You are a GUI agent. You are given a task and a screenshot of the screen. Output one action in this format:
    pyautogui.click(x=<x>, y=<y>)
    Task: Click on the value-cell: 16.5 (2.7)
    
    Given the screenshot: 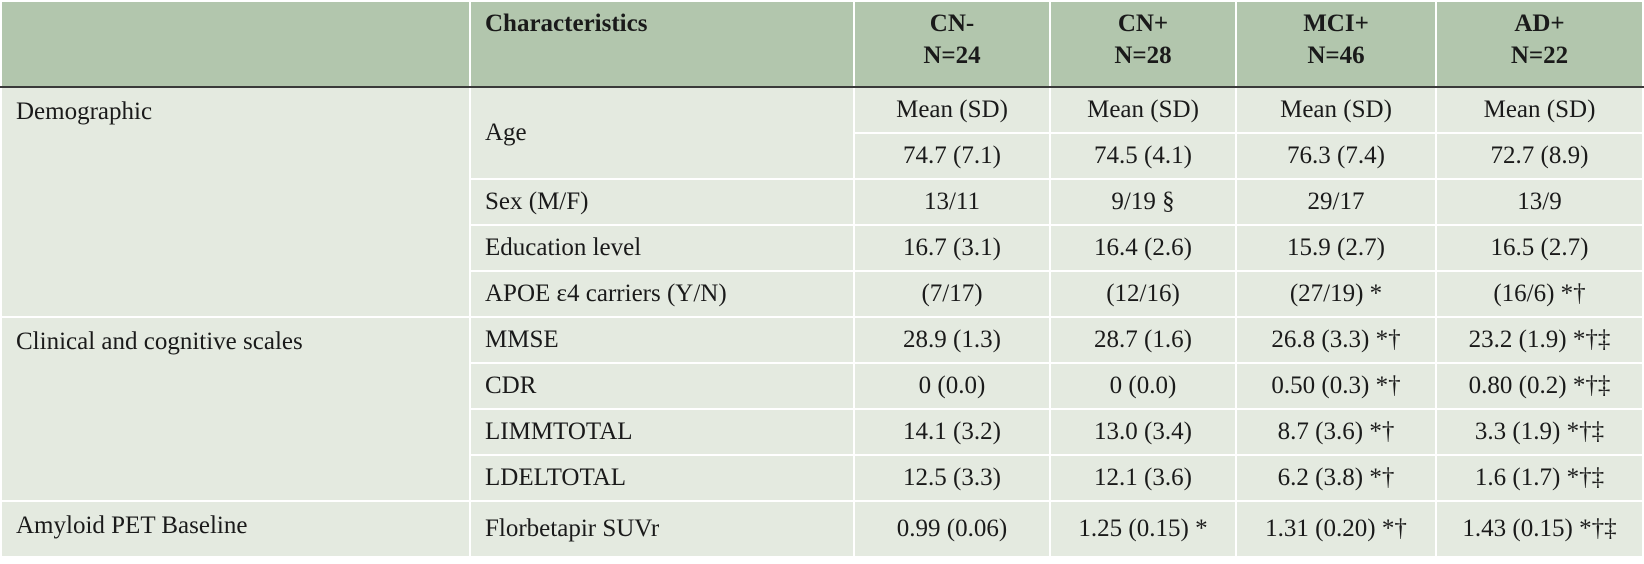 What is the action you would take?
    pyautogui.click(x=1539, y=248)
    